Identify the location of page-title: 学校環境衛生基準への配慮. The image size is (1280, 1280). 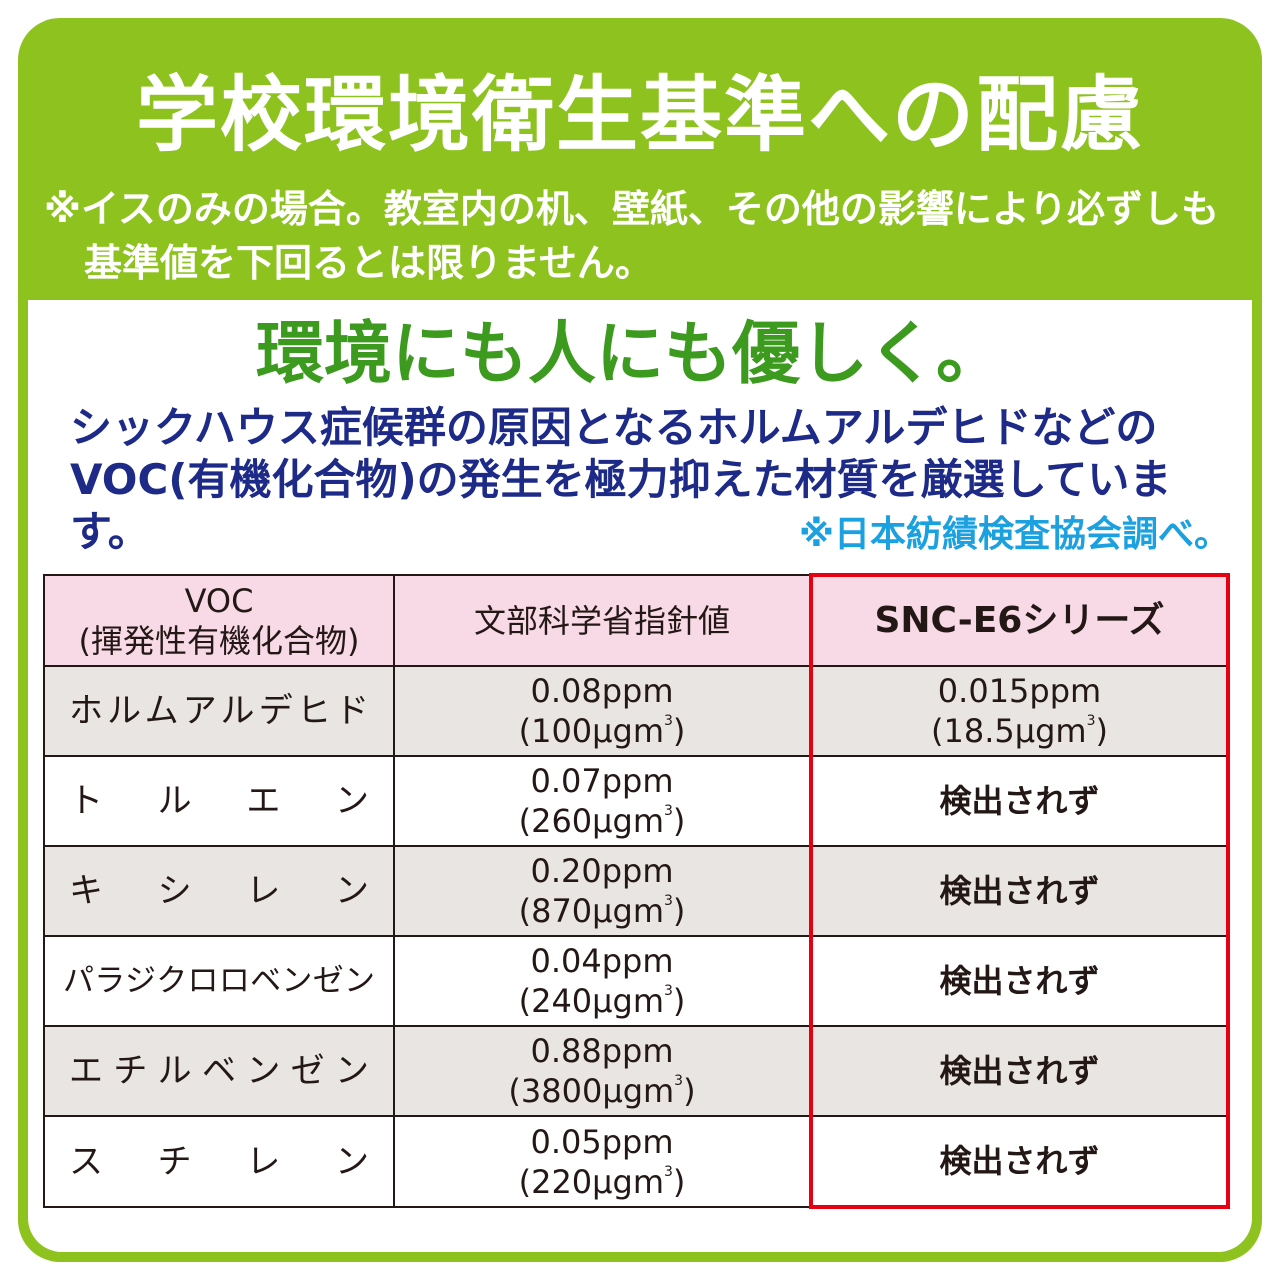
(639, 115).